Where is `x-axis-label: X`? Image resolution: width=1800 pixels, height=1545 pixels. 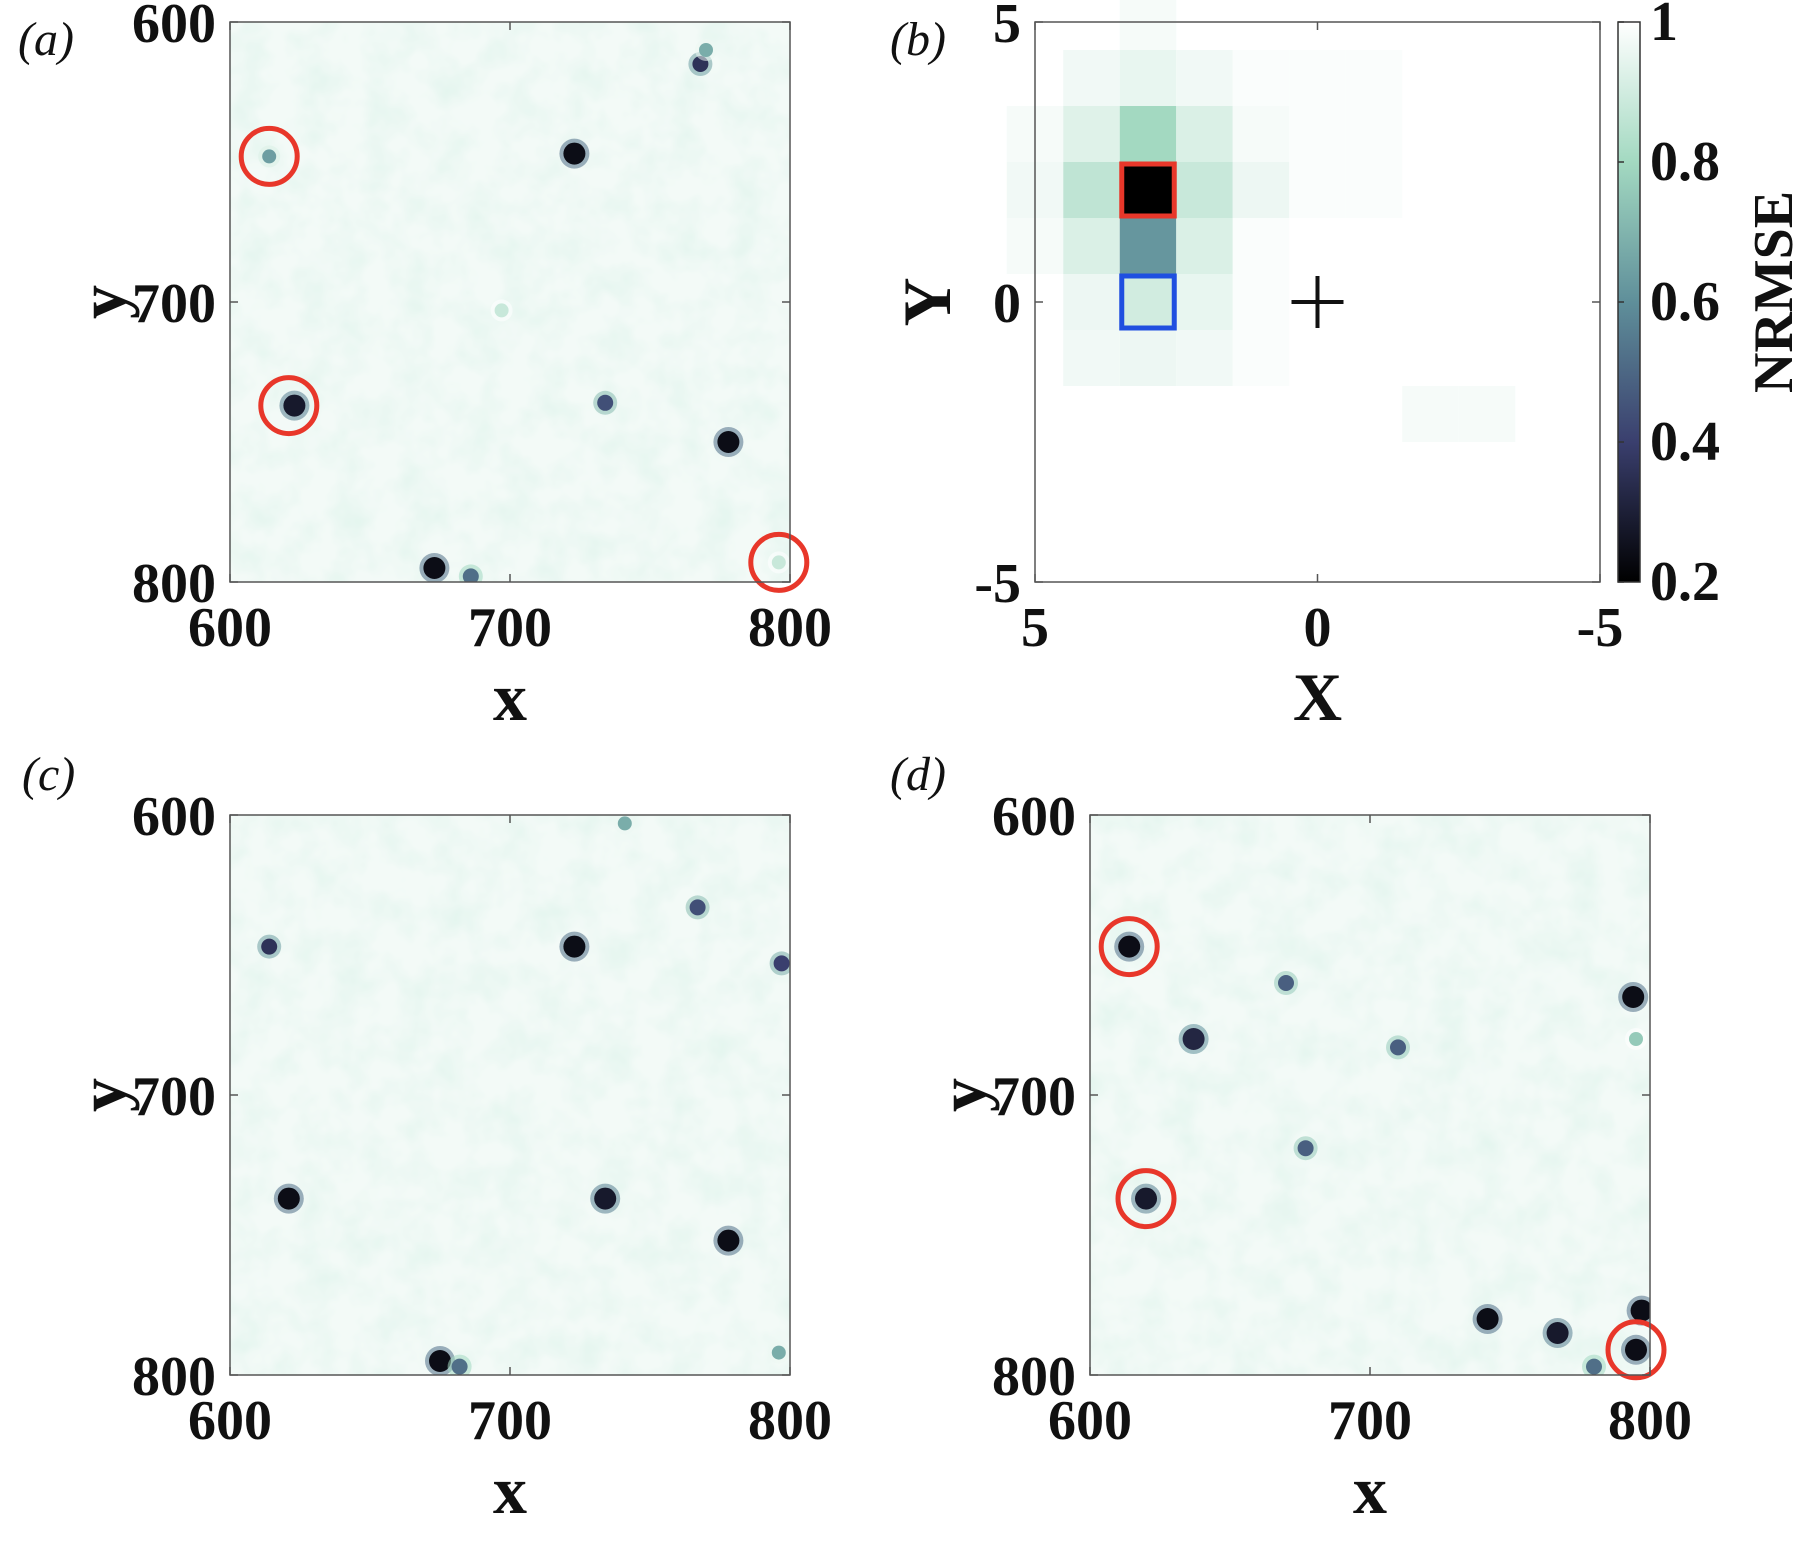 x-axis-label: X is located at coordinates (1317, 697).